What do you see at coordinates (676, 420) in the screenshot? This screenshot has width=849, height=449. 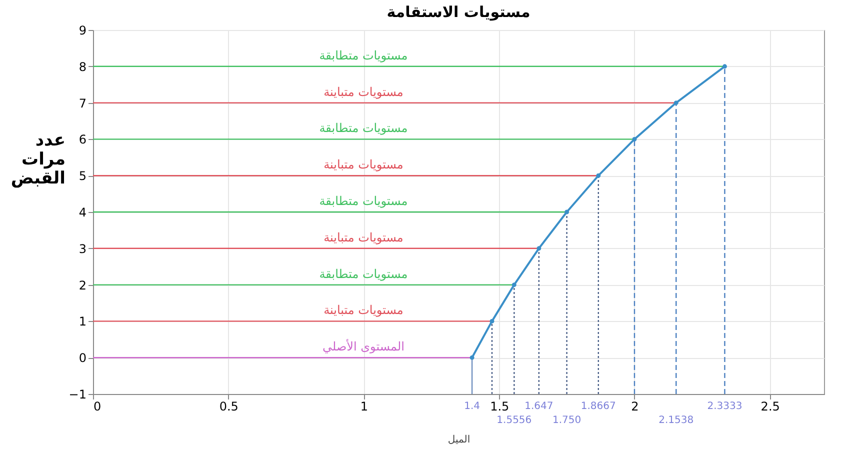 I see `annotation: 2.1538` at bounding box center [676, 420].